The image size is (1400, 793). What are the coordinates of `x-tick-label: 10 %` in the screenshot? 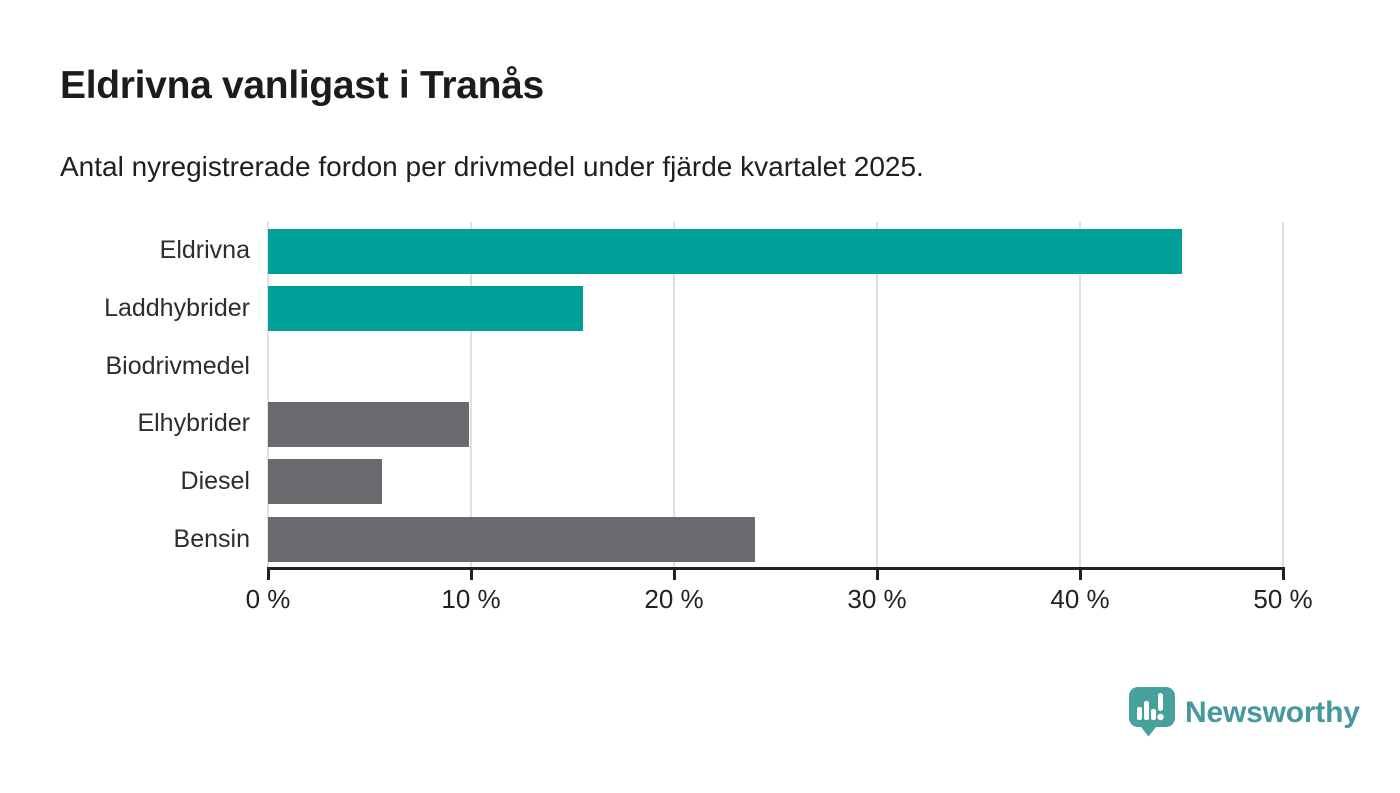 It's located at (471, 599).